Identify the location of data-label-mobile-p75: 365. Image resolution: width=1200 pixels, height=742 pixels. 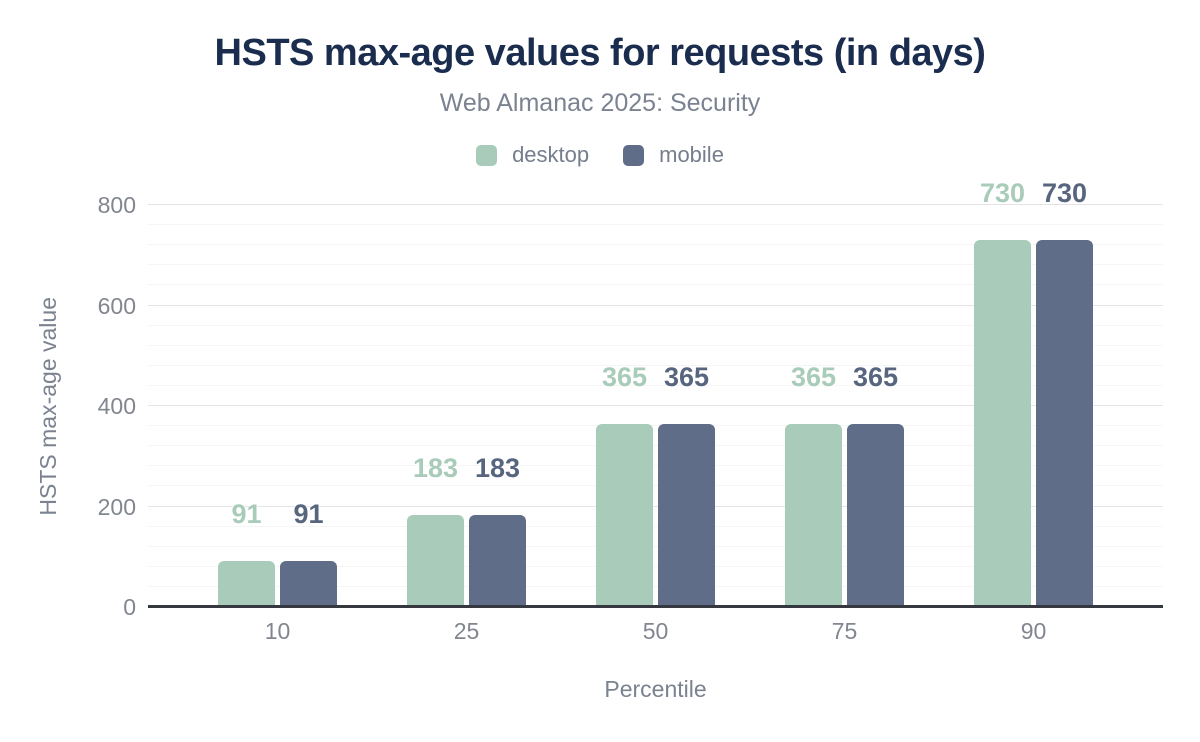
(875, 376).